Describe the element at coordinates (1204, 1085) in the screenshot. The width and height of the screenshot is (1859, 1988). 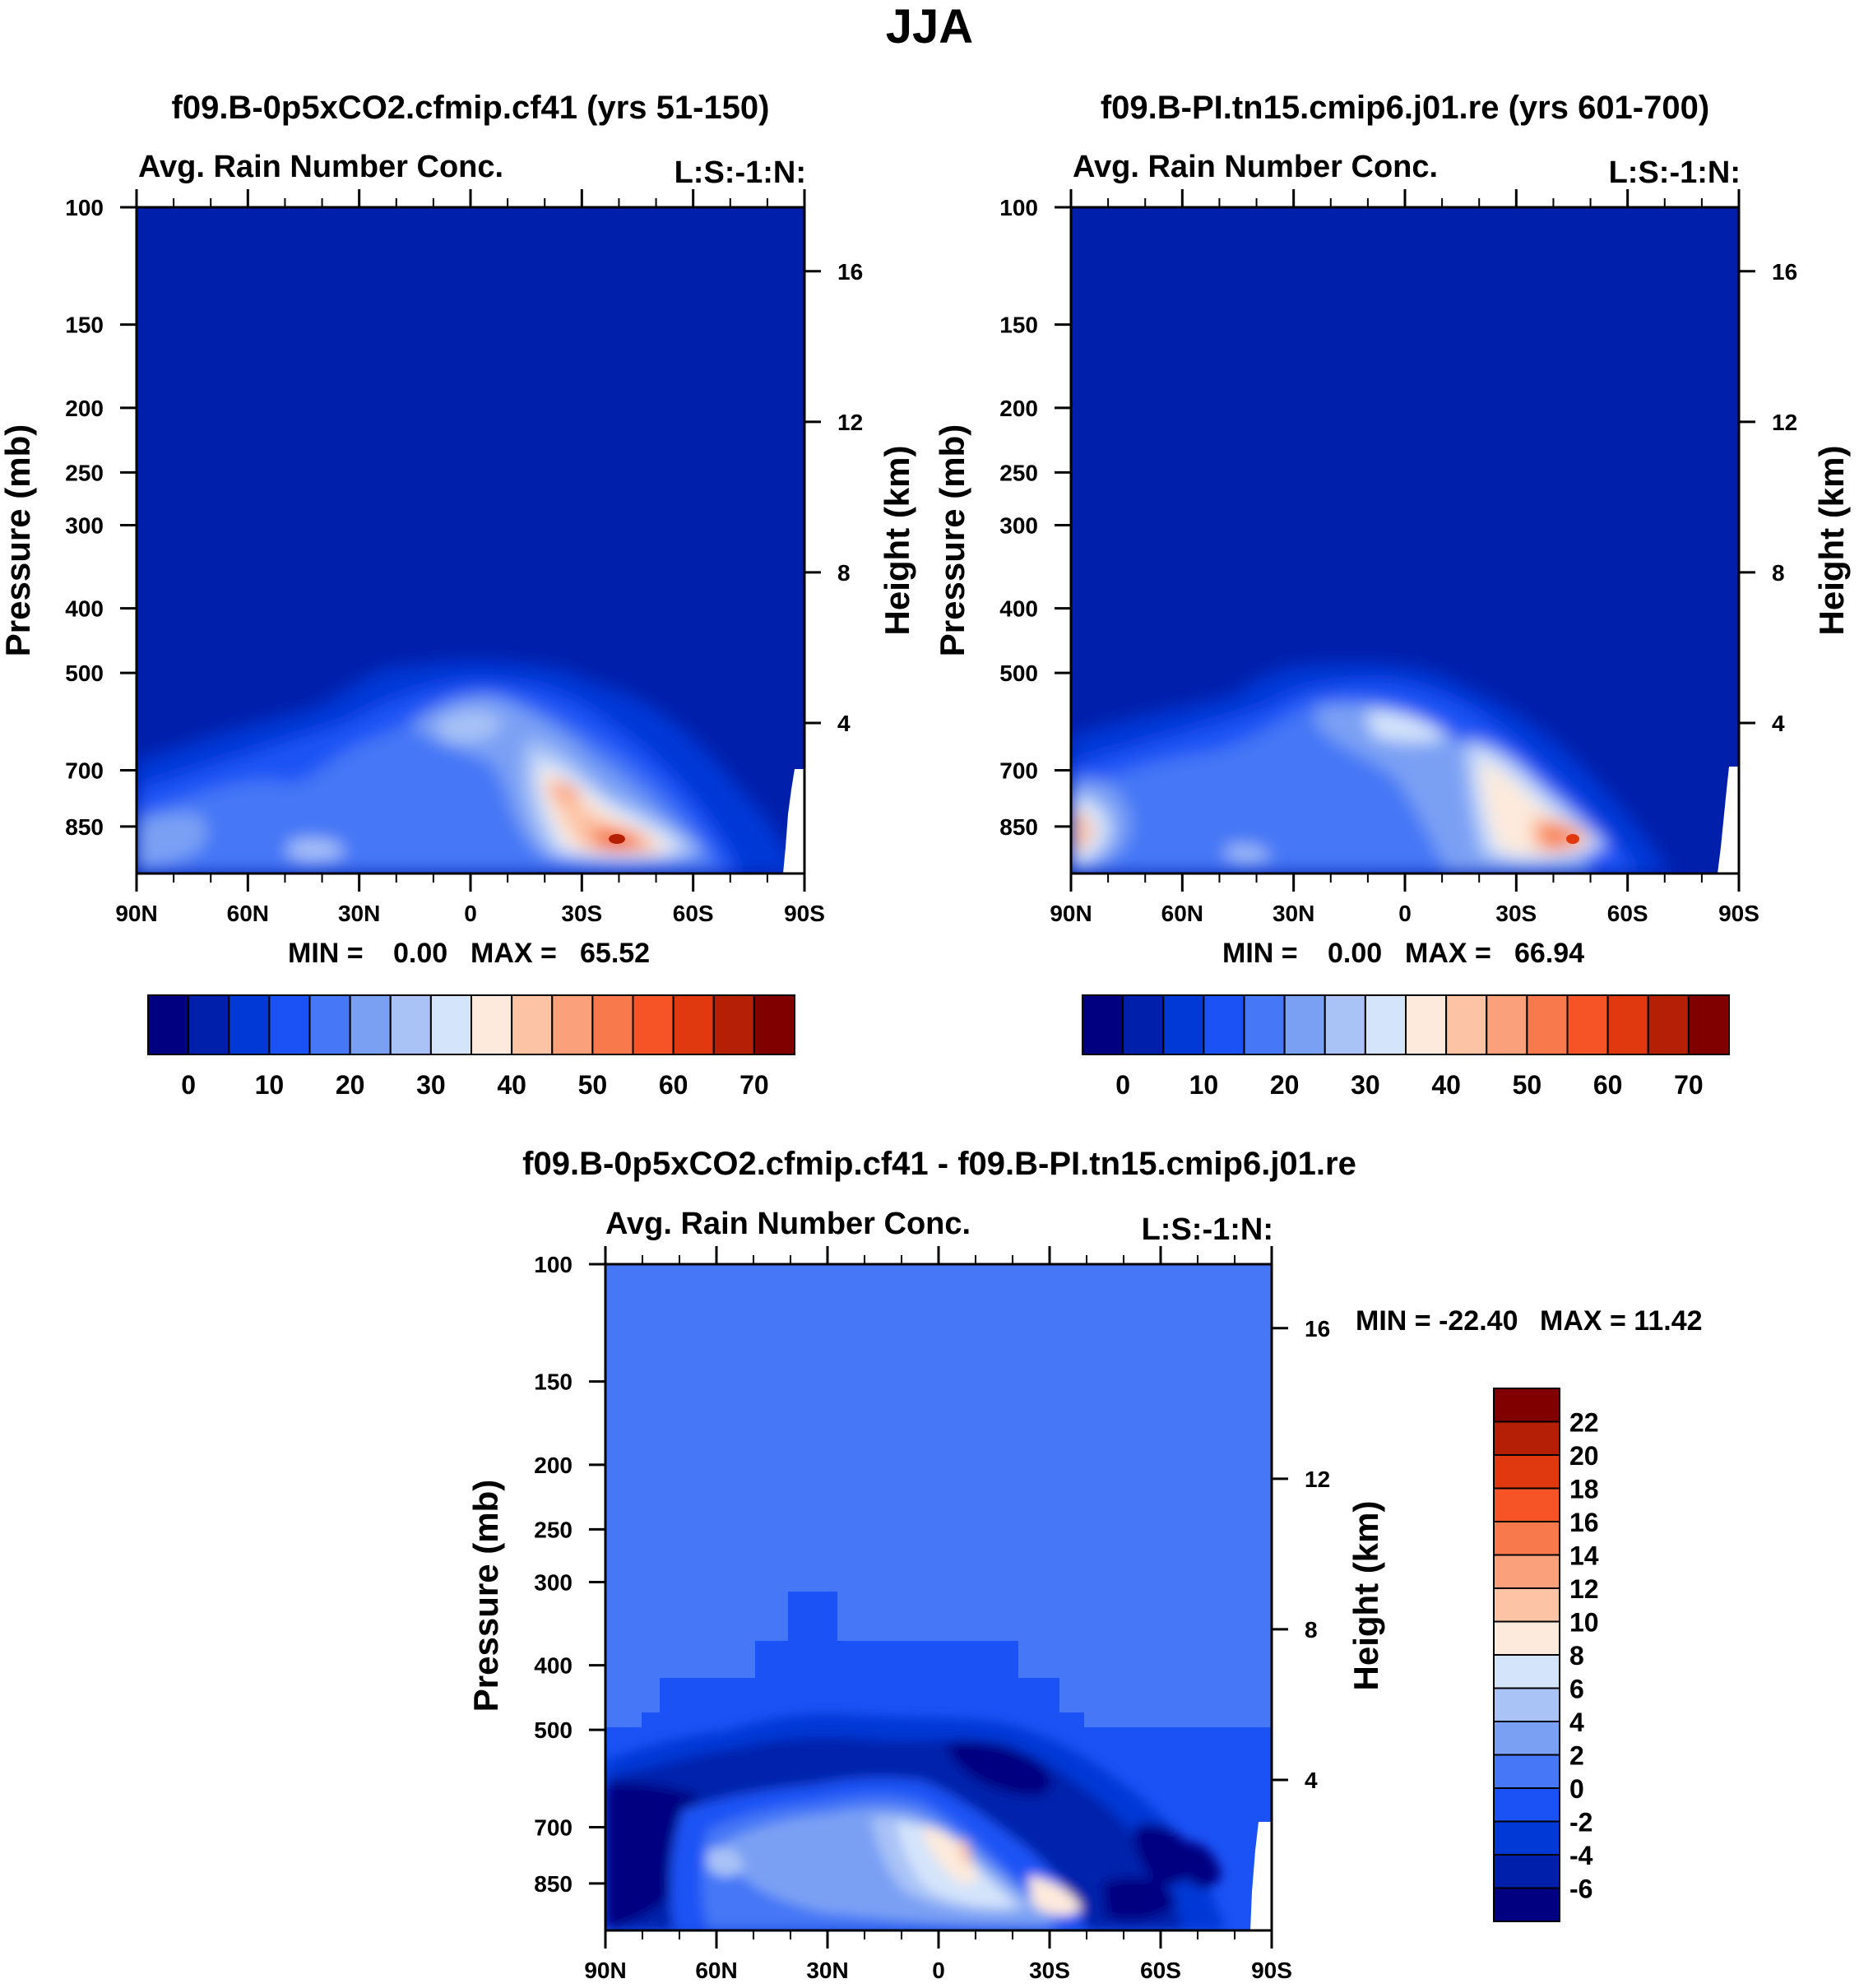
I see `panel-2-colorbar-label: 10` at that location.